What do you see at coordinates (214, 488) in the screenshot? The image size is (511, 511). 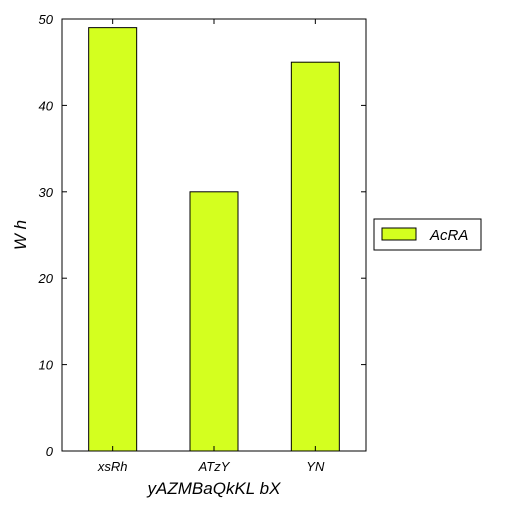 I see `x-axis-label: yAZMBaQkKL bX` at bounding box center [214, 488].